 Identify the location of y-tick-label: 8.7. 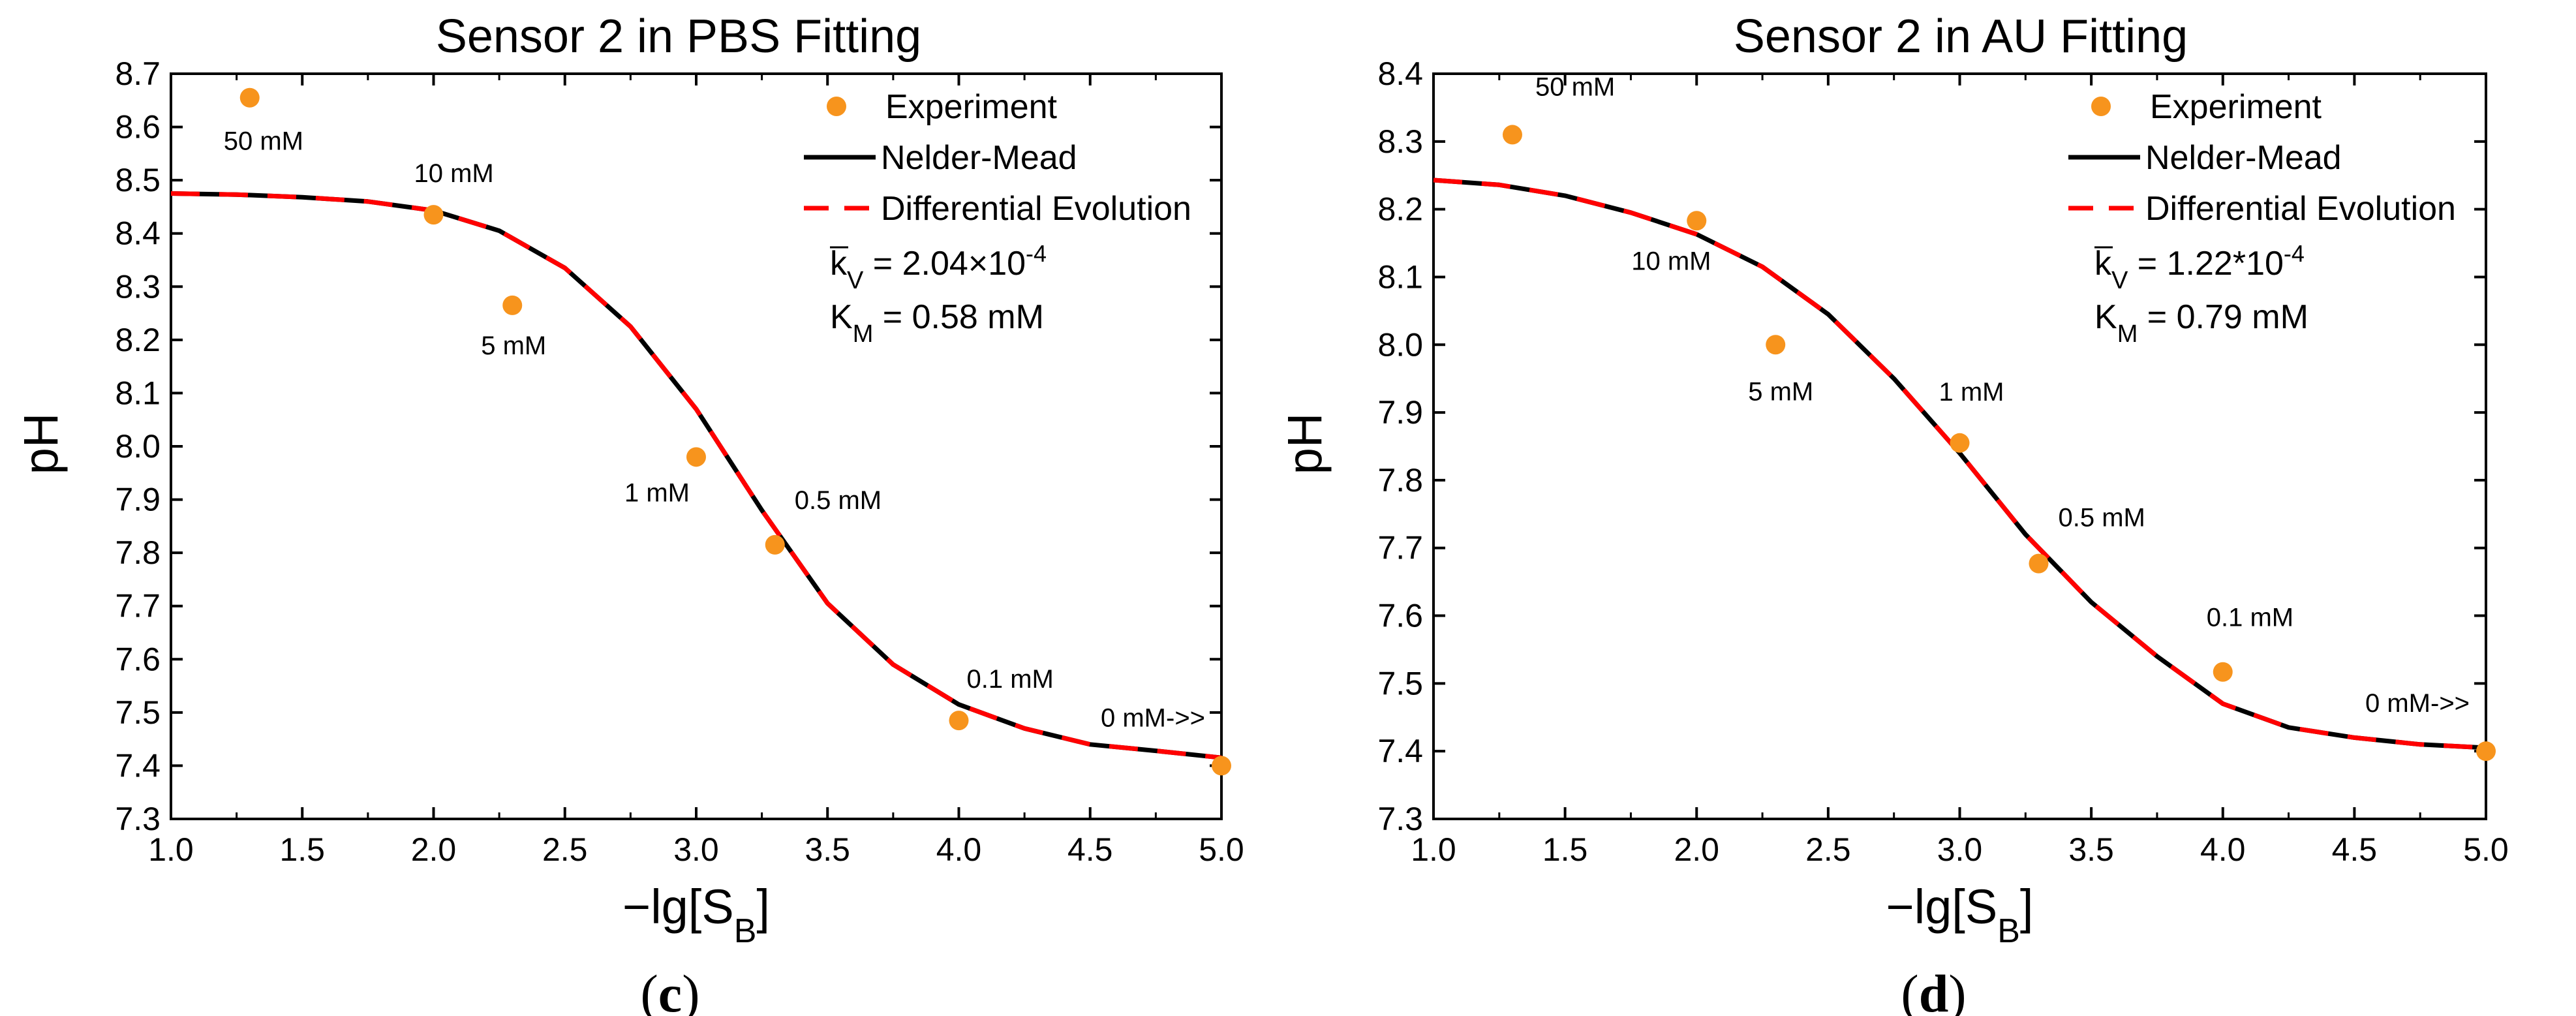
(138, 73).